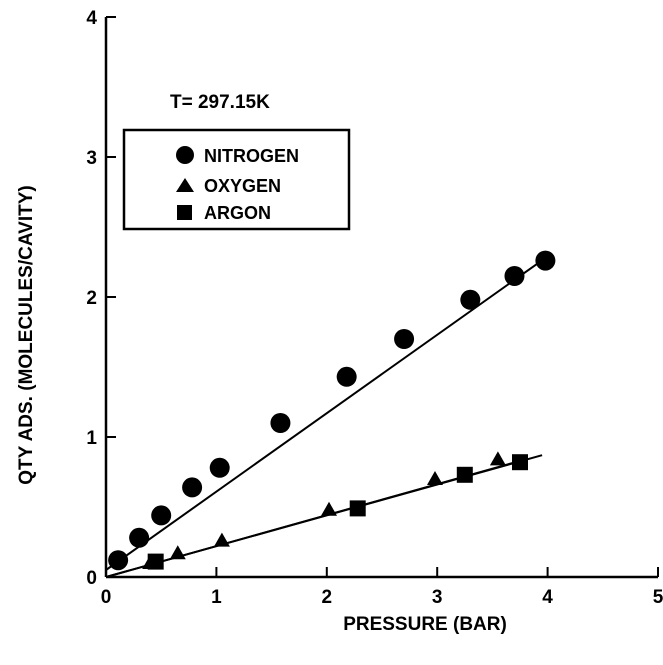 The width and height of the screenshot is (663, 665). I want to click on y-tick-label: 1, so click(91, 438).